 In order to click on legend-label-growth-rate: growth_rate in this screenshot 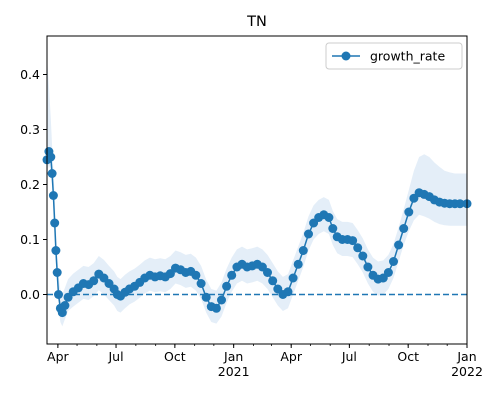, I will do `click(407, 56)`.